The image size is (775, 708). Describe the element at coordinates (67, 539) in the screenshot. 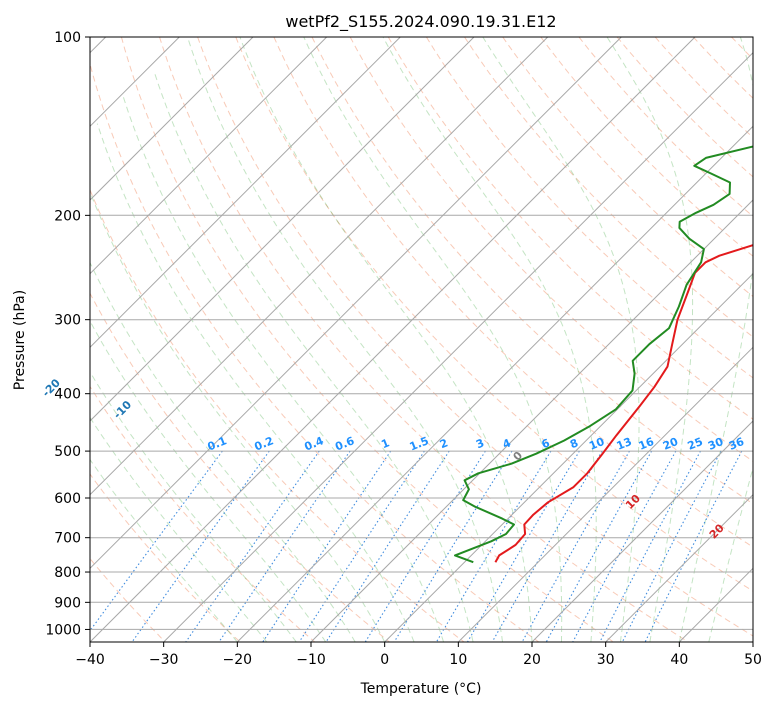

I see `y-tick-label: 700` at that location.